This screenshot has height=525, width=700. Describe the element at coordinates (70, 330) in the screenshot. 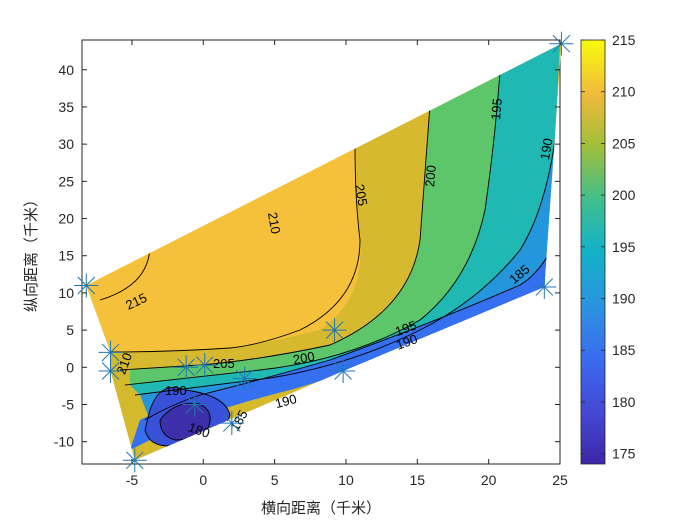

I see `y-tick-label: 5` at that location.